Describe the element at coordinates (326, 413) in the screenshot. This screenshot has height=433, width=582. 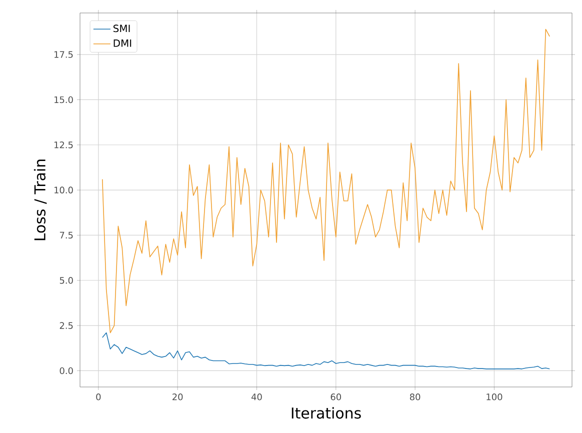
I see `x-axis-title: Iterations` at that location.